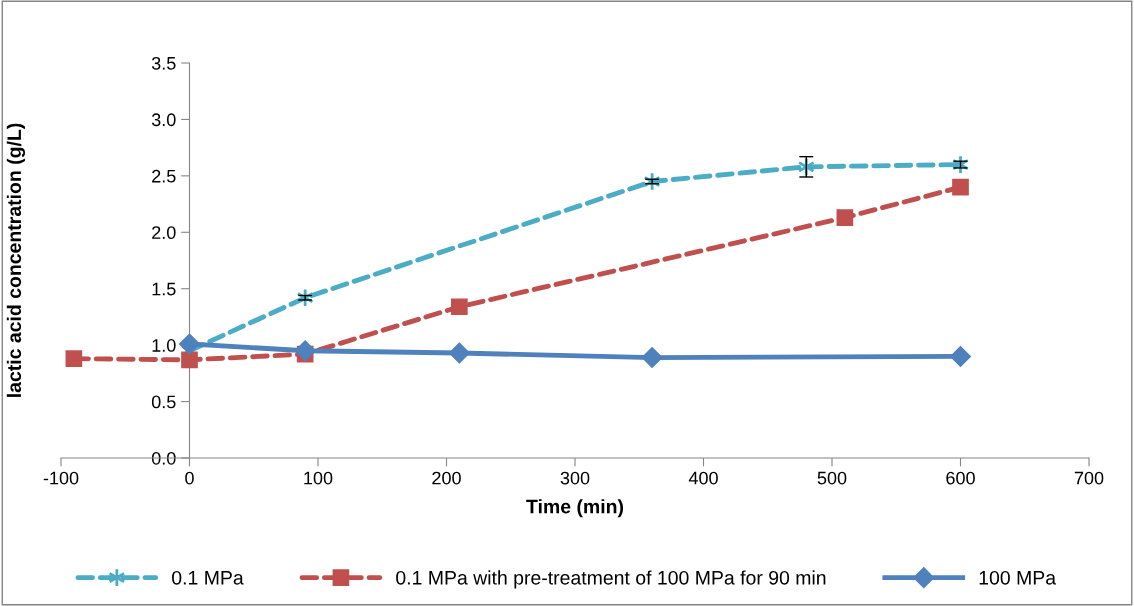 The image size is (1134, 606). Describe the element at coordinates (163, 458) in the screenshot. I see `y-tick-label: 0.0` at that location.